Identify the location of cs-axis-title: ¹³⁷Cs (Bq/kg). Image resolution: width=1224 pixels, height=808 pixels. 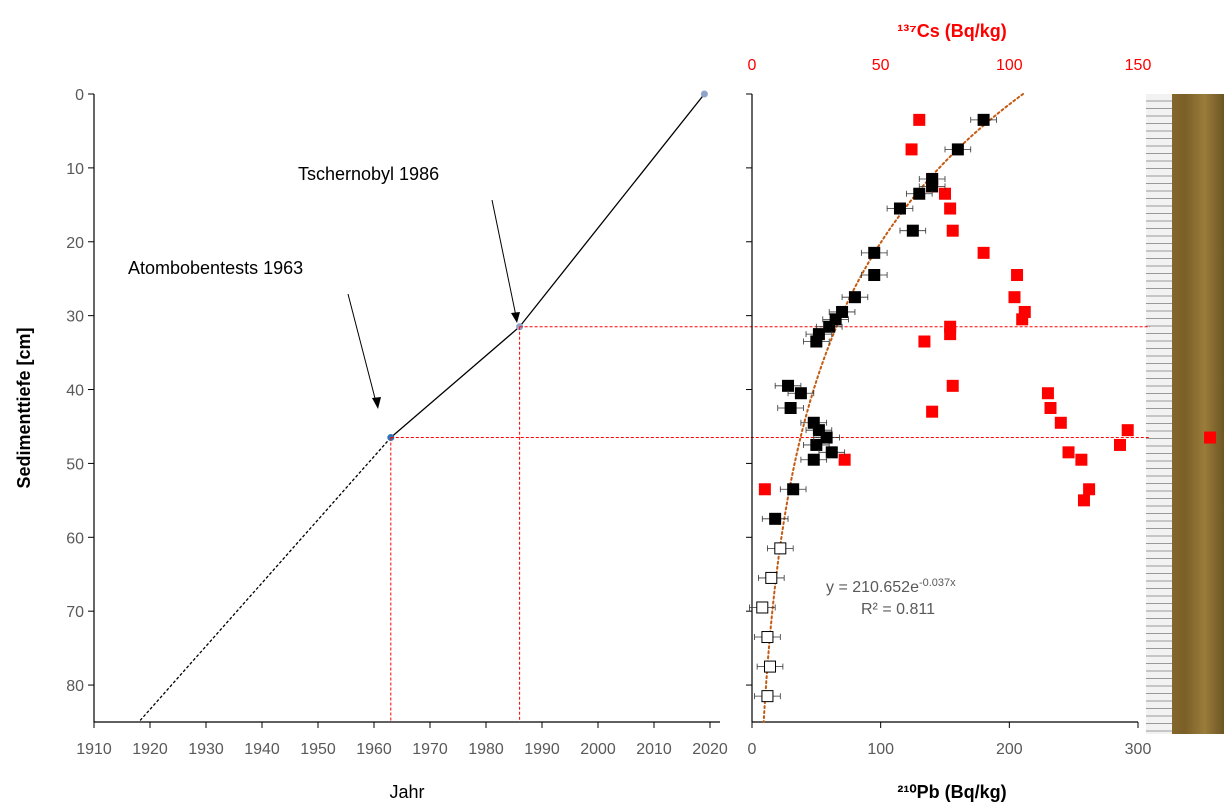
(951, 31).